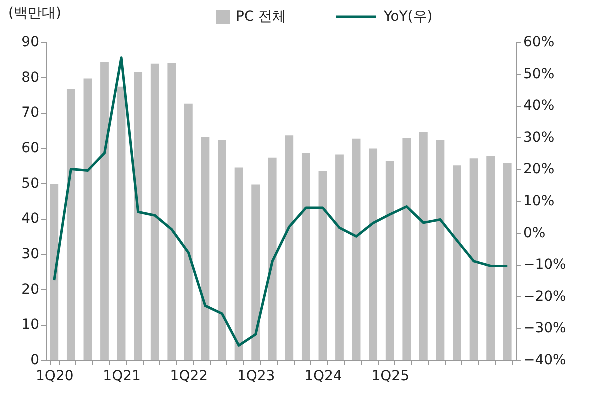 Image resolution: width=608 pixels, height=410 pixels. Describe the element at coordinates (189, 376) in the screenshot. I see `x-tick-label: 1Q22` at that location.